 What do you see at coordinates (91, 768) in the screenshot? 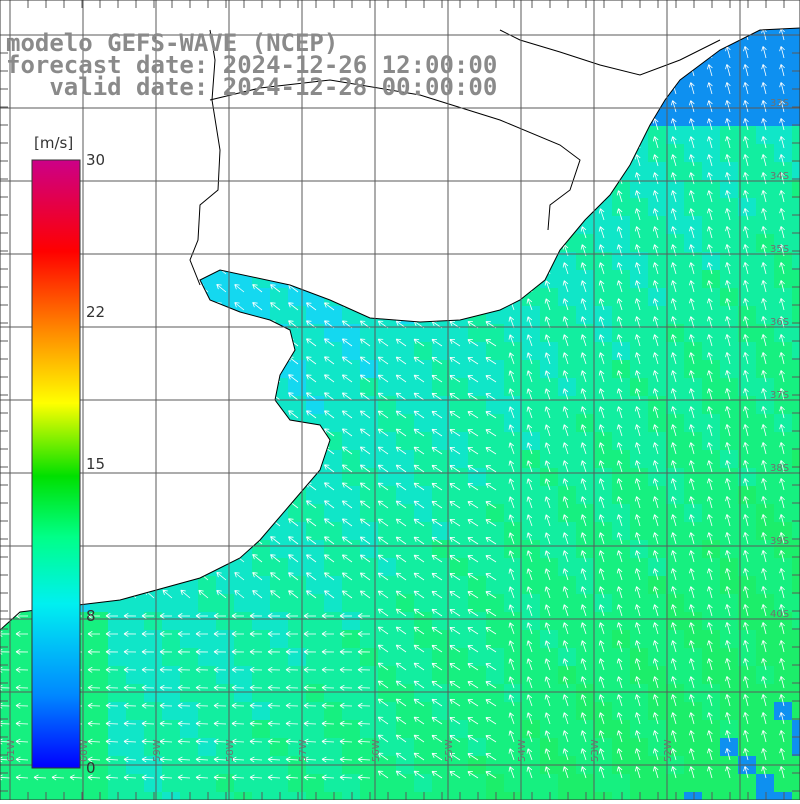
I see `colorbar-tick-0: 0` at bounding box center [91, 768].